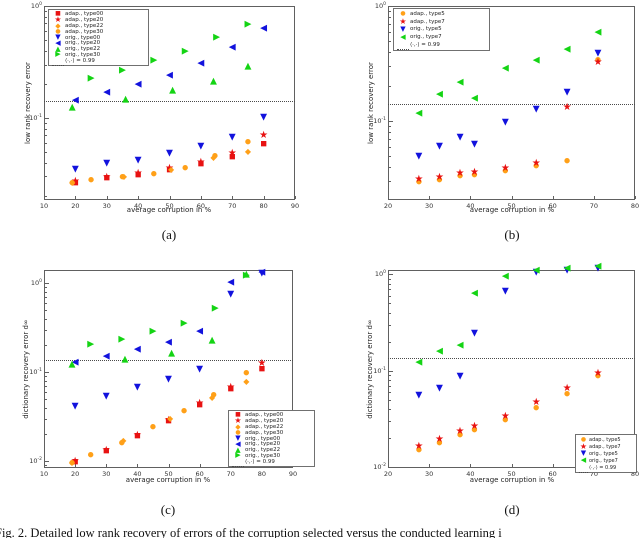 This screenshot has height=538, width=640. What do you see at coordinates (106, 474) in the screenshot?
I see `x-tick-label: 30` at bounding box center [106, 474].